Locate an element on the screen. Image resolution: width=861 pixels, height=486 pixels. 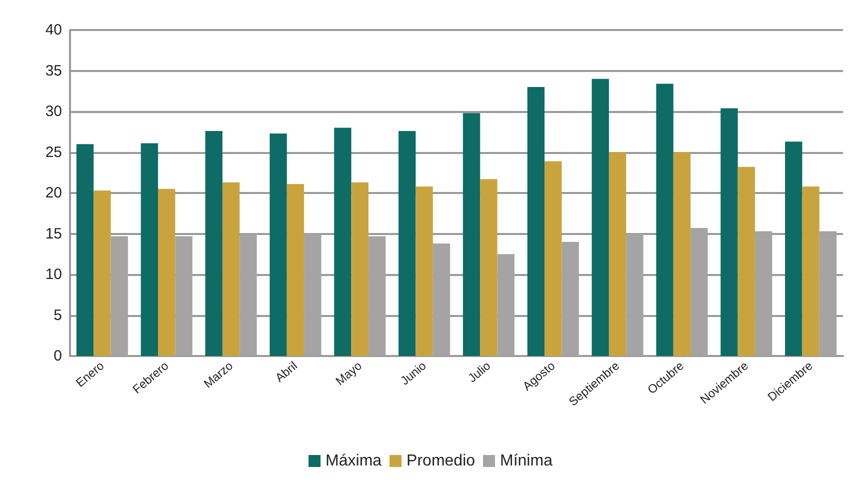
y-tick-label: 5 is located at coordinates (58, 315).